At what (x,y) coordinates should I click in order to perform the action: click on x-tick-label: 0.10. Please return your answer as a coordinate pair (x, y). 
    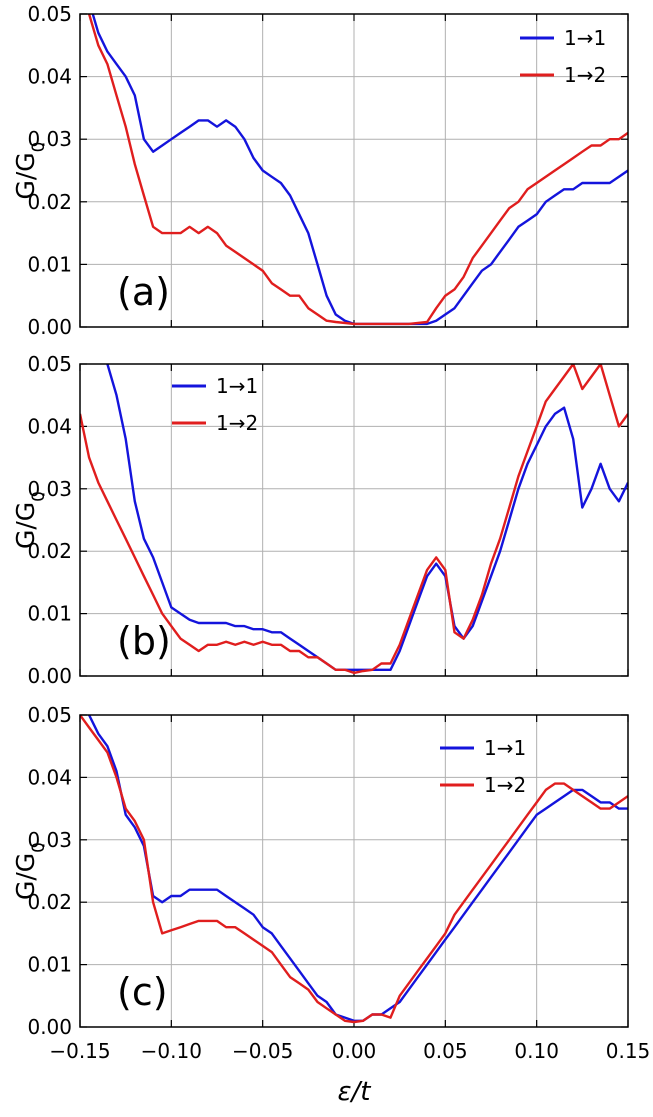
    Looking at the image, I should click on (536, 1051).